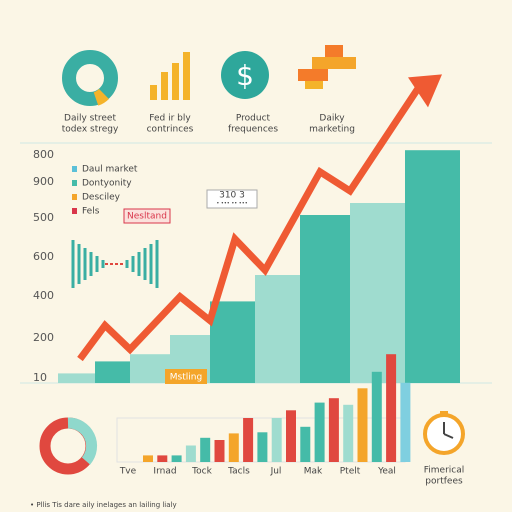  What do you see at coordinates (107, 184) in the screenshot?
I see `legend-label: Dontyonity` at bounding box center [107, 184].